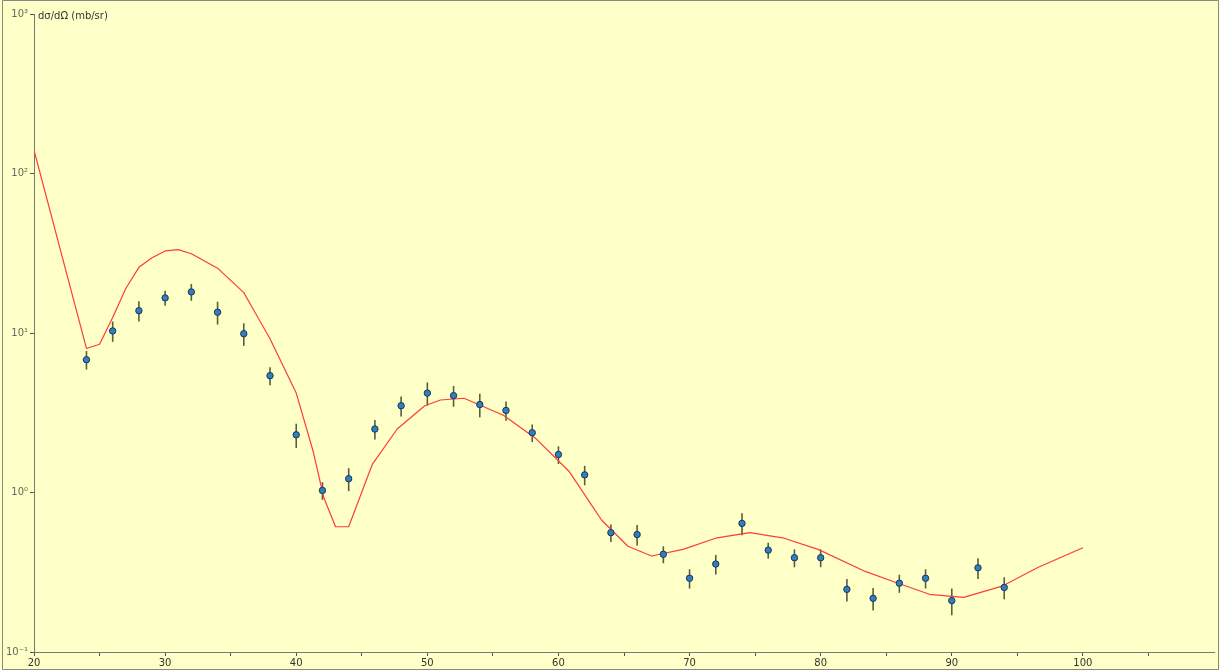 This screenshot has height=670, width=1220. I want to click on y-tick-label: 10², so click(20, 173).